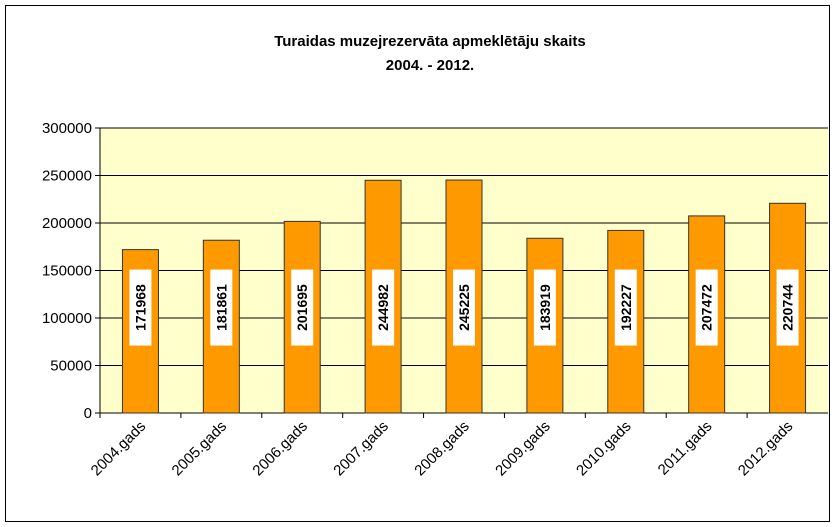  What do you see at coordinates (71, 366) in the screenshot?
I see `y-tick-label: 50000` at bounding box center [71, 366].